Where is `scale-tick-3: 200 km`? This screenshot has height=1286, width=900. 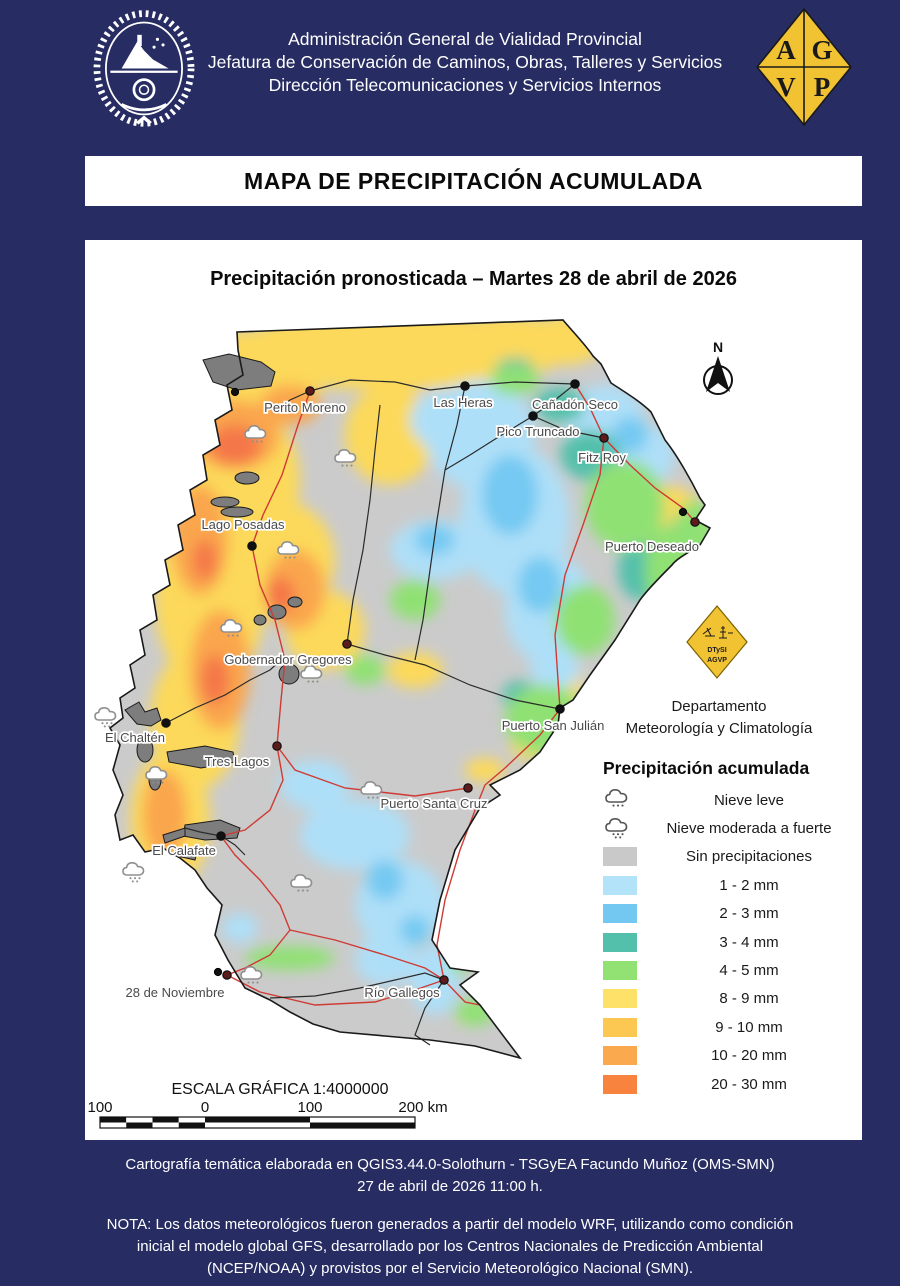 scale-tick-3: 200 km is located at coordinates (422, 1107).